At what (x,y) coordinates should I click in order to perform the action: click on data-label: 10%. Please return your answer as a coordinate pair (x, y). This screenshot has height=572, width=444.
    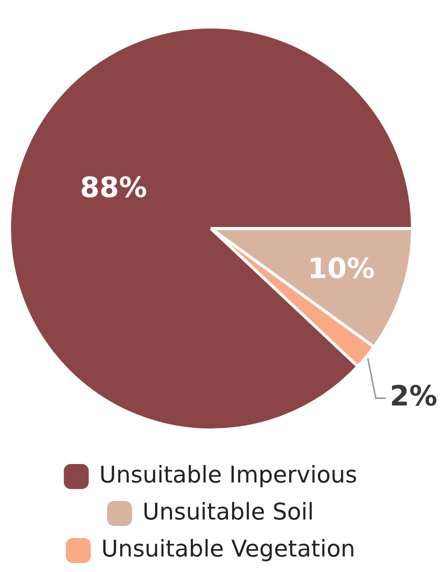
    Looking at the image, I should click on (341, 269).